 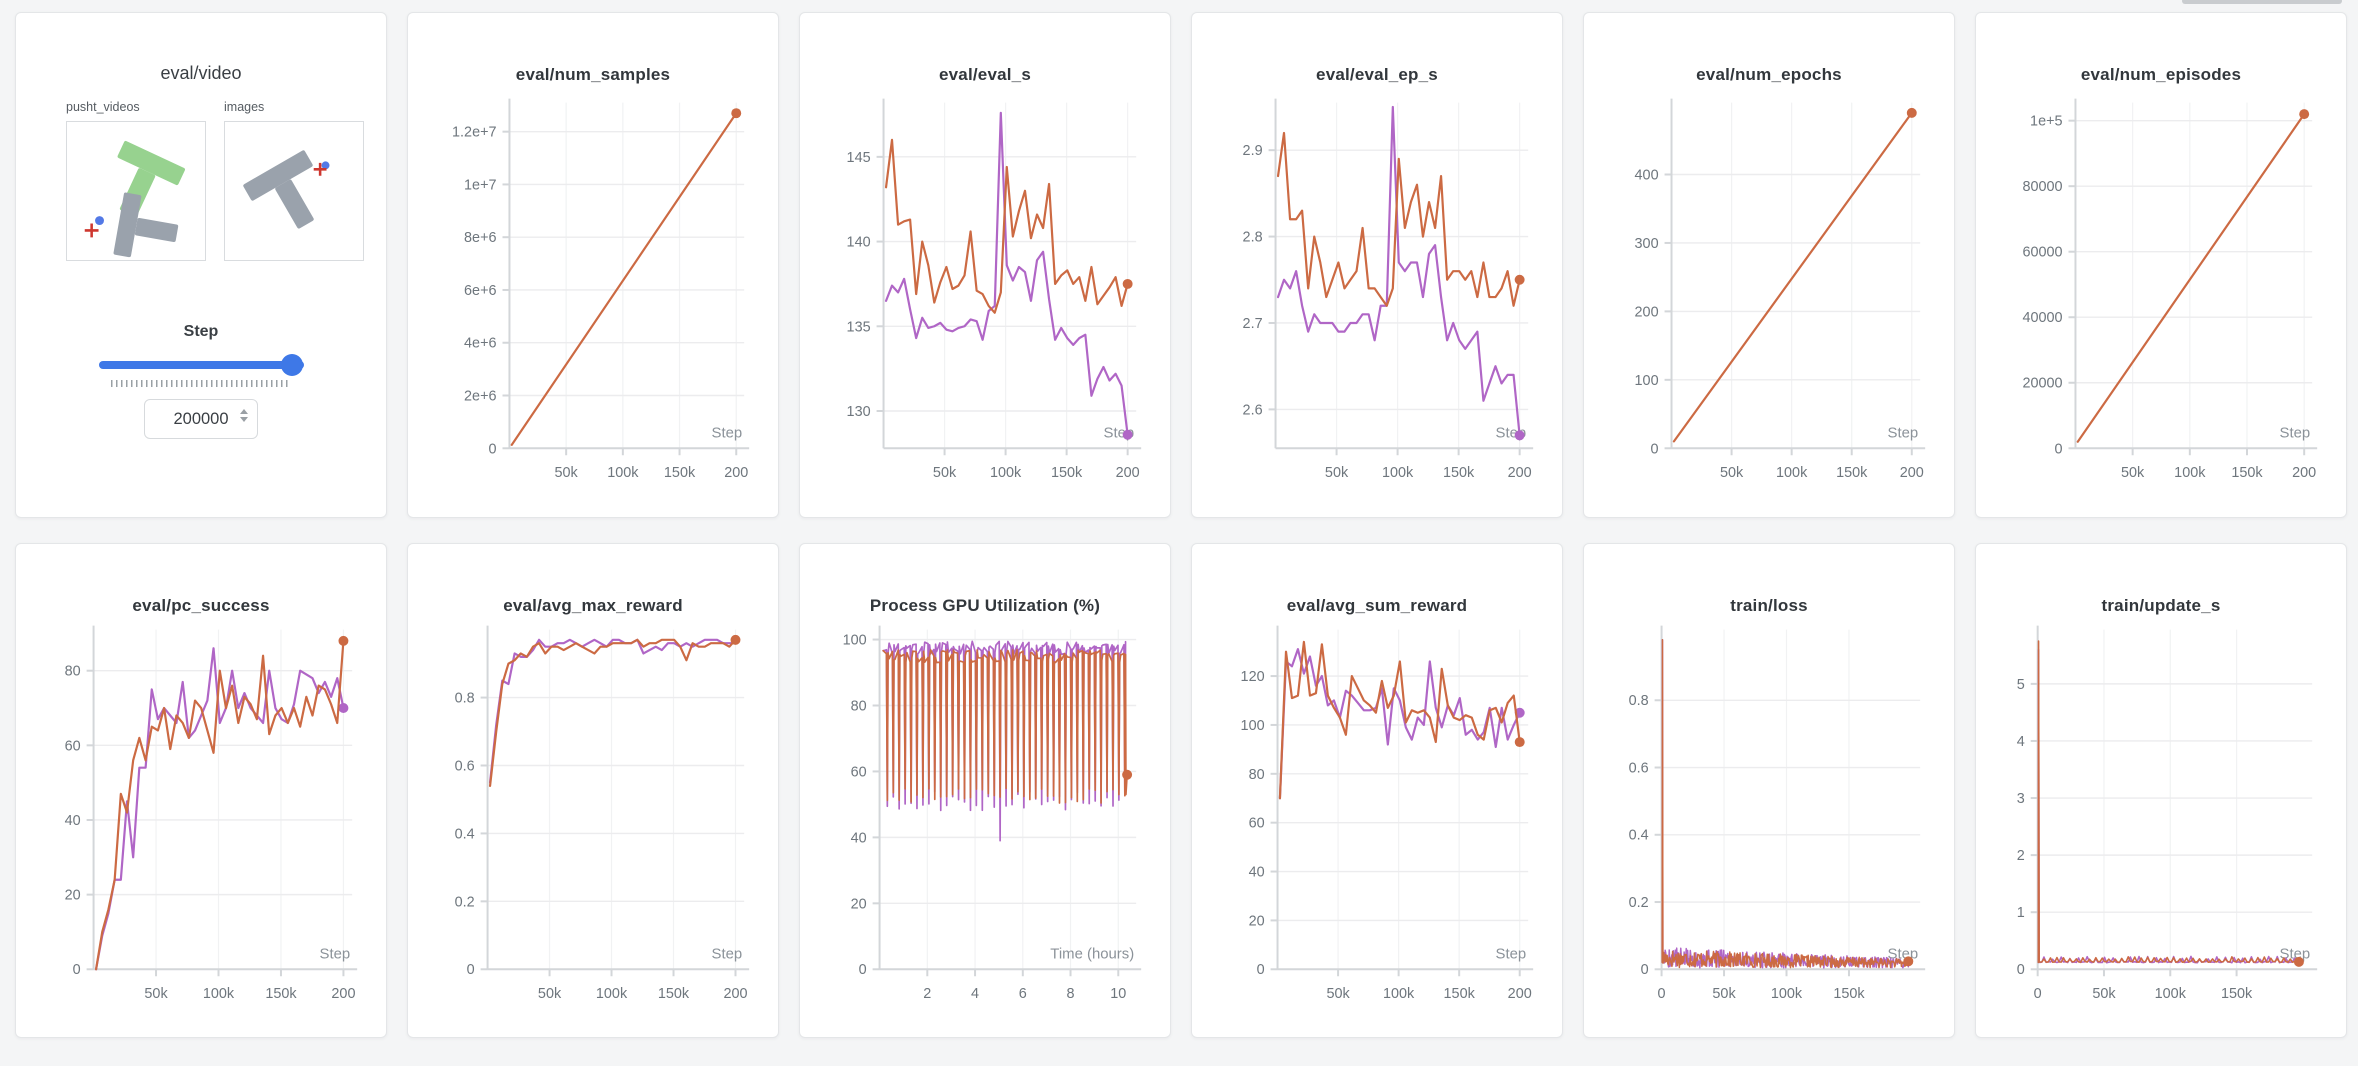 I want to click on step-input-spinner, so click(x=244, y=415).